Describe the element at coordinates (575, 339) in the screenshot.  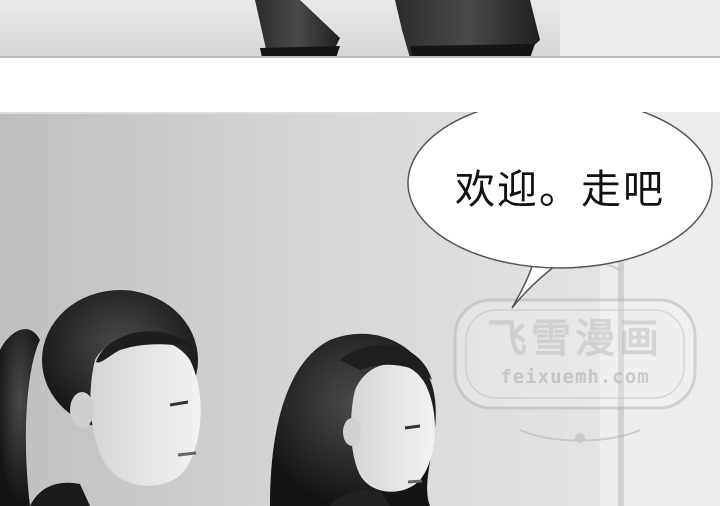
I see `watermark-title: 飞雪漫画` at that location.